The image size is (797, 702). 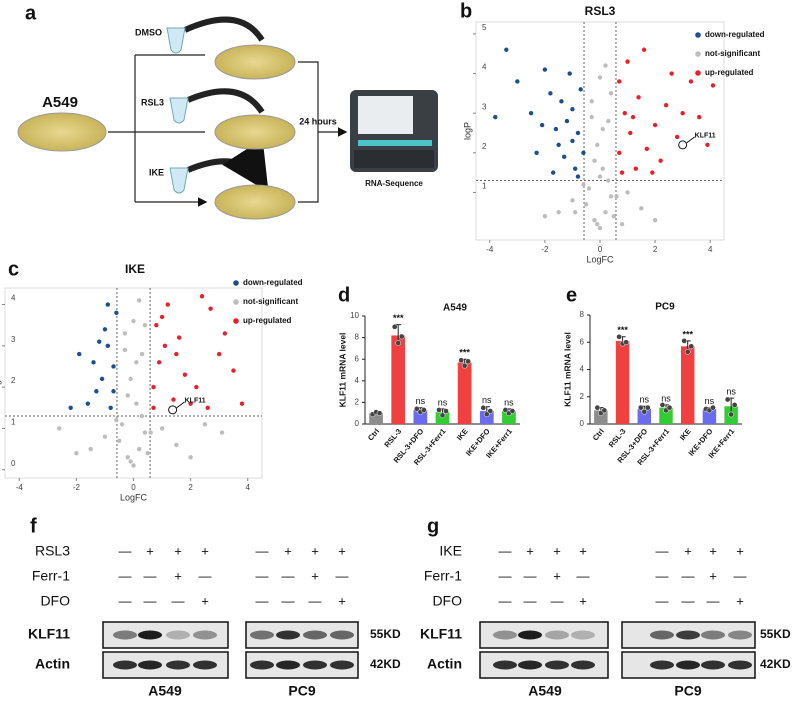 I want to click on annotation-leader, so click(x=180, y=405).